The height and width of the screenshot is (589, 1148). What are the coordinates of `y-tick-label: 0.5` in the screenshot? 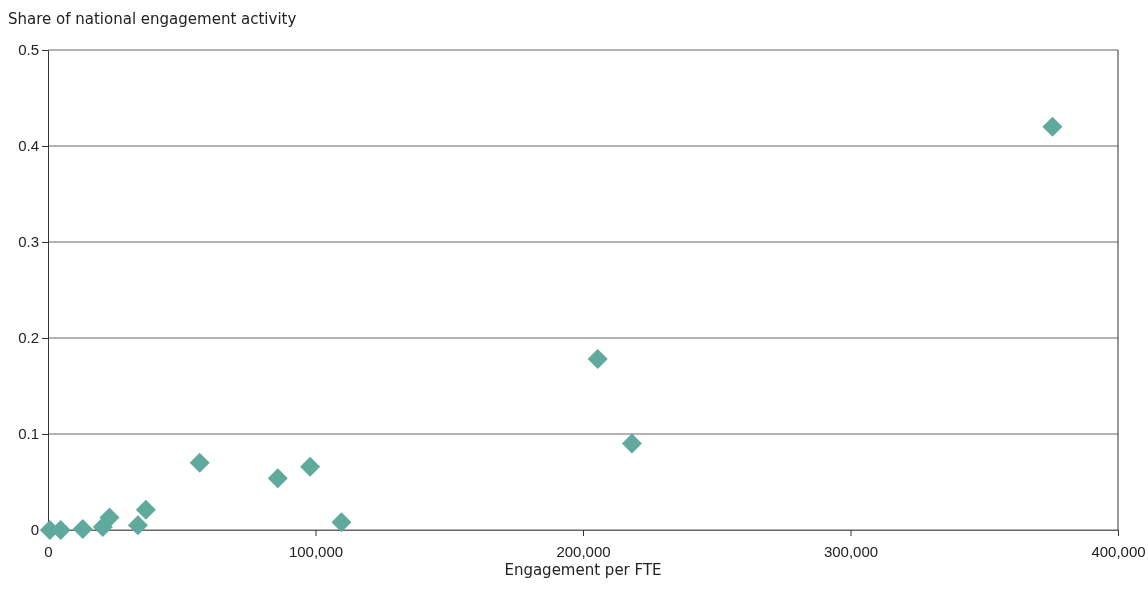 It's located at (28, 50).